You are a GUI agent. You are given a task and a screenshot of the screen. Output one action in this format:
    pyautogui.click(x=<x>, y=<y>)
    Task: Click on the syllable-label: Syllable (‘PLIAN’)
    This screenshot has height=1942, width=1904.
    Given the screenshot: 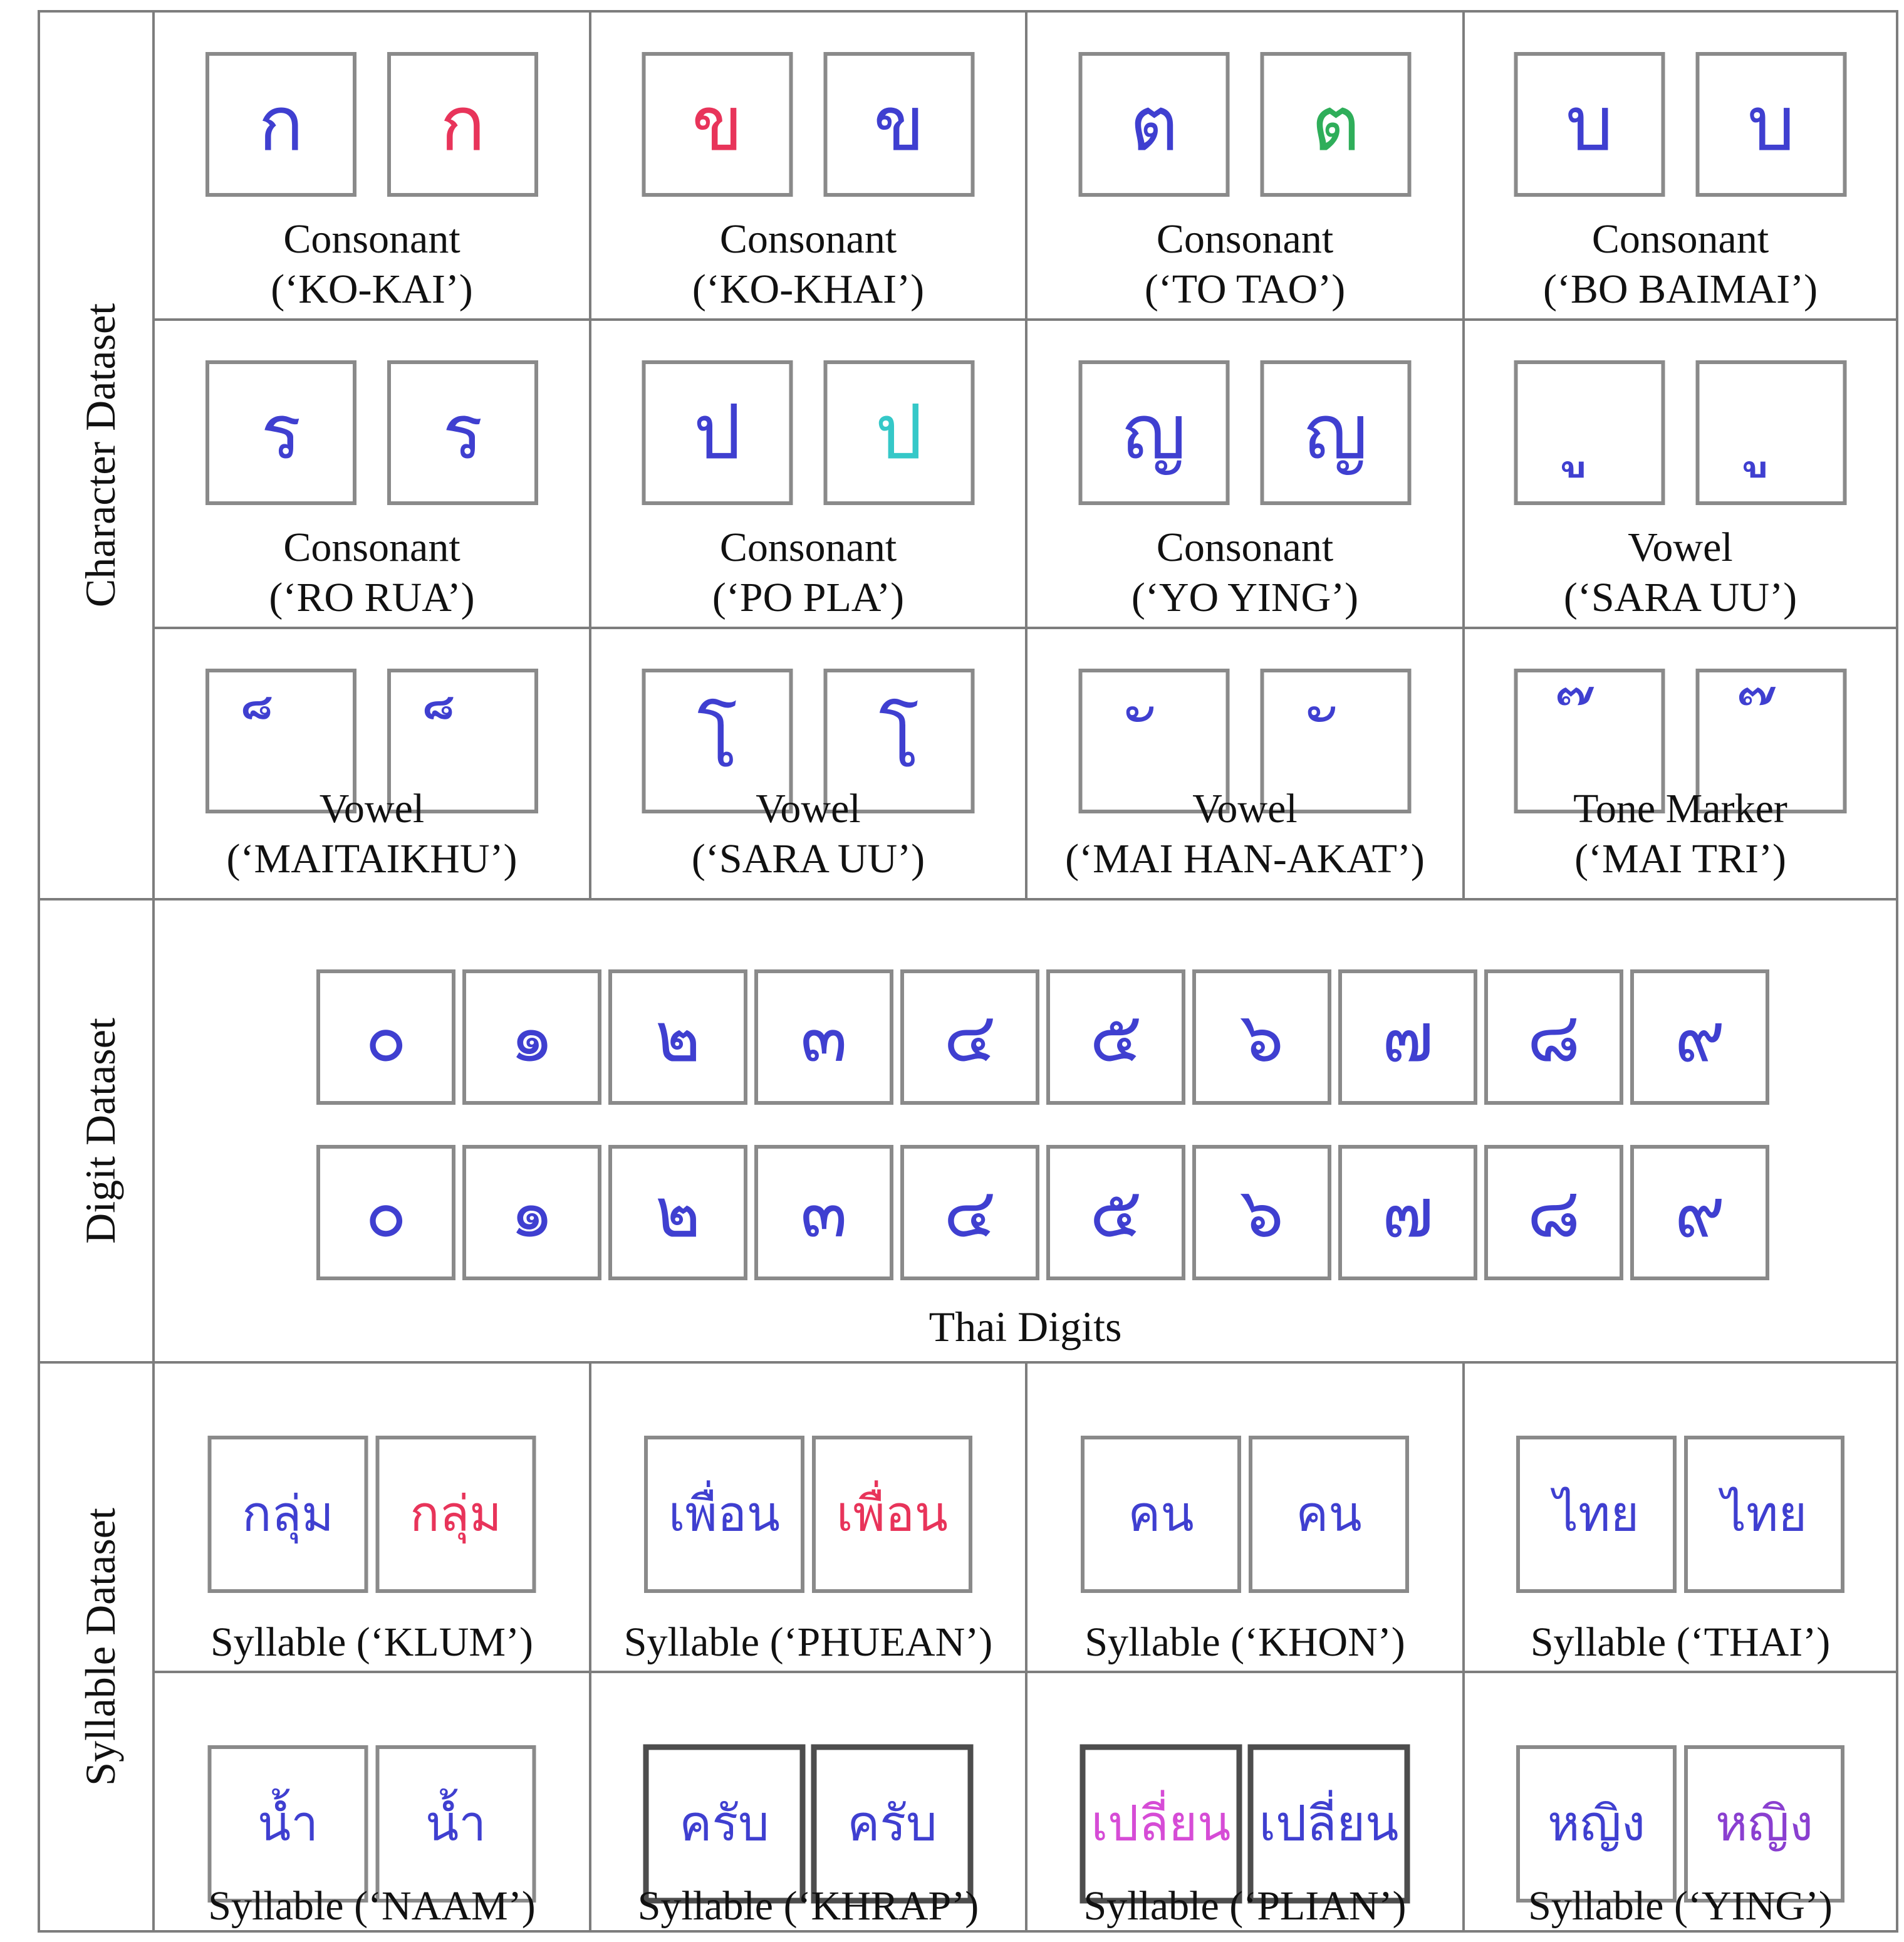 What is the action you would take?
    pyautogui.click(x=1244, y=1906)
    